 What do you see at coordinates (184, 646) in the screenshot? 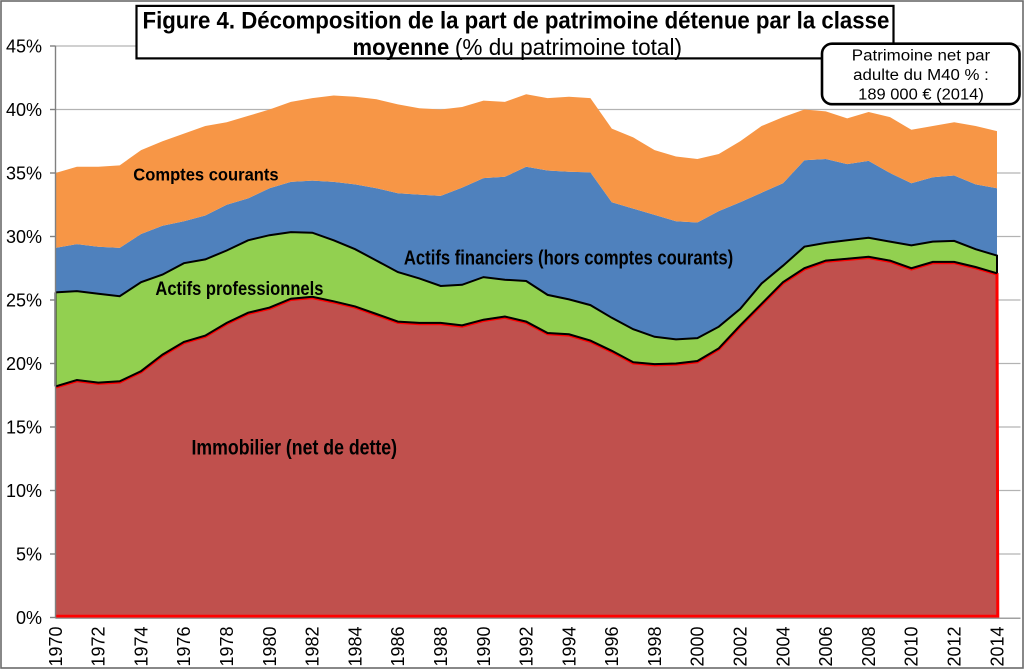
I see `svg-text: 1976` at bounding box center [184, 646].